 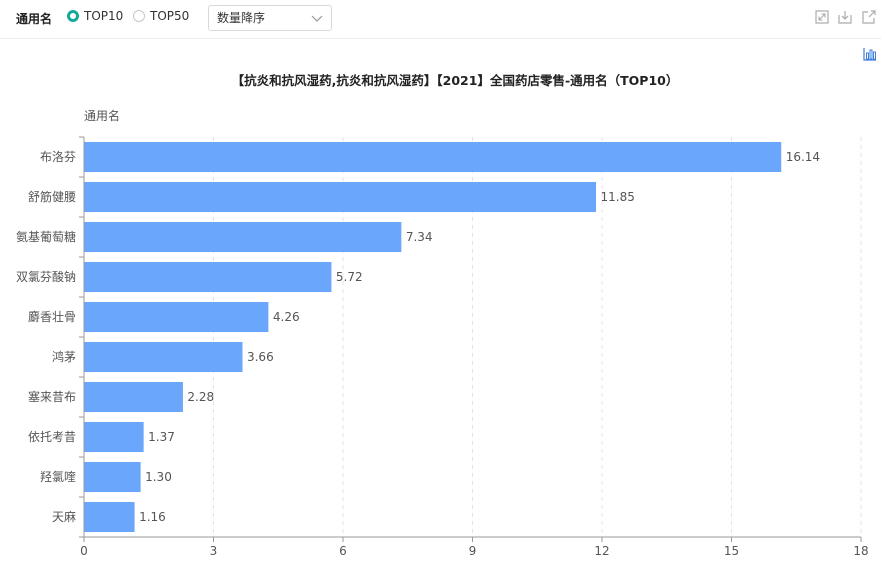 I want to click on chevron-down-icon, so click(x=317, y=18).